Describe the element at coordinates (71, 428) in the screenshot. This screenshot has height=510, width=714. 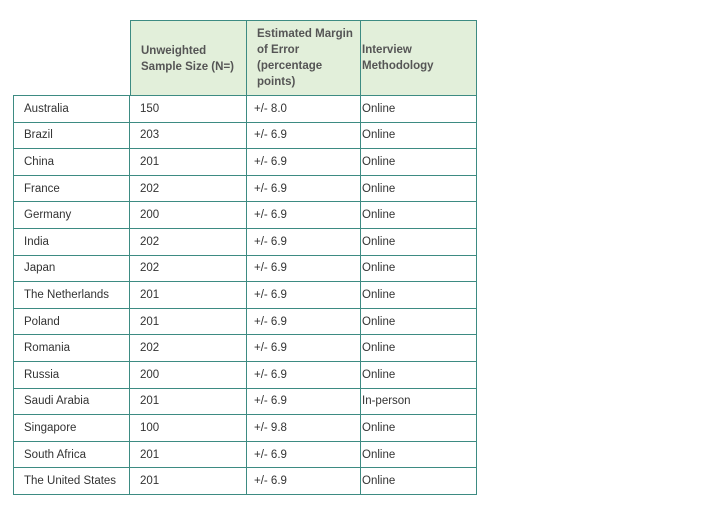
I see `country-cell: Singapore` at that location.